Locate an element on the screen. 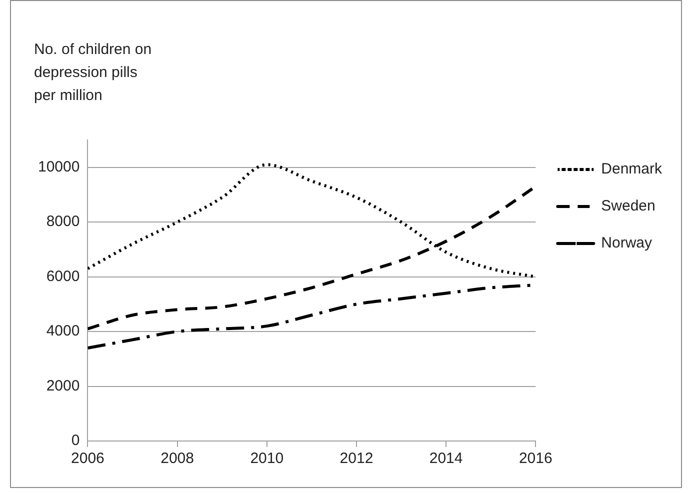  legend-label: Denmark is located at coordinates (631, 169).